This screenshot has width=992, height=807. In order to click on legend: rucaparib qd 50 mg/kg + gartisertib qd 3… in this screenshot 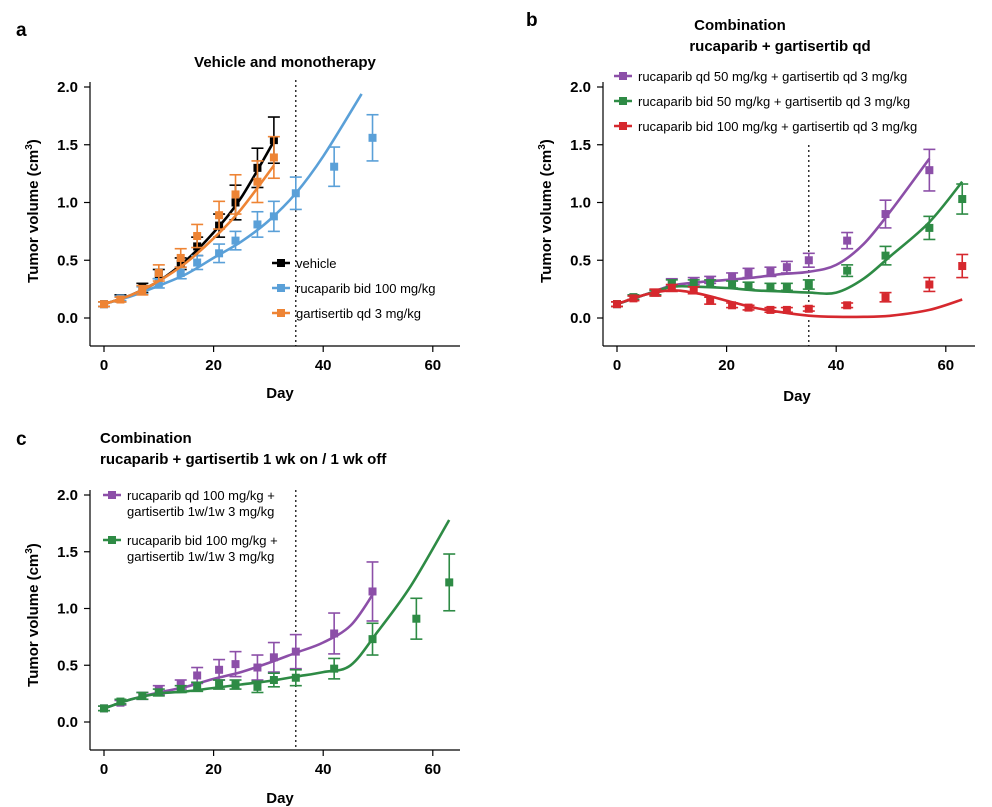, I will do `click(765, 101)`.